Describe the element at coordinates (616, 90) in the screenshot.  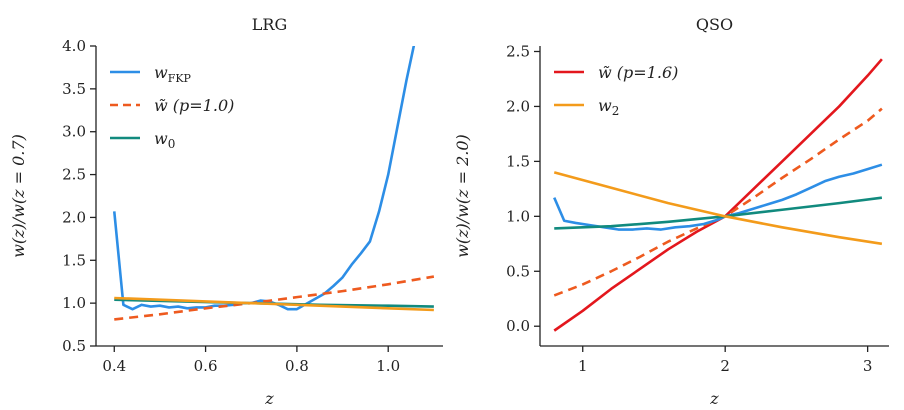
I see `legend: w̃ (p=1.6) w2` at that location.